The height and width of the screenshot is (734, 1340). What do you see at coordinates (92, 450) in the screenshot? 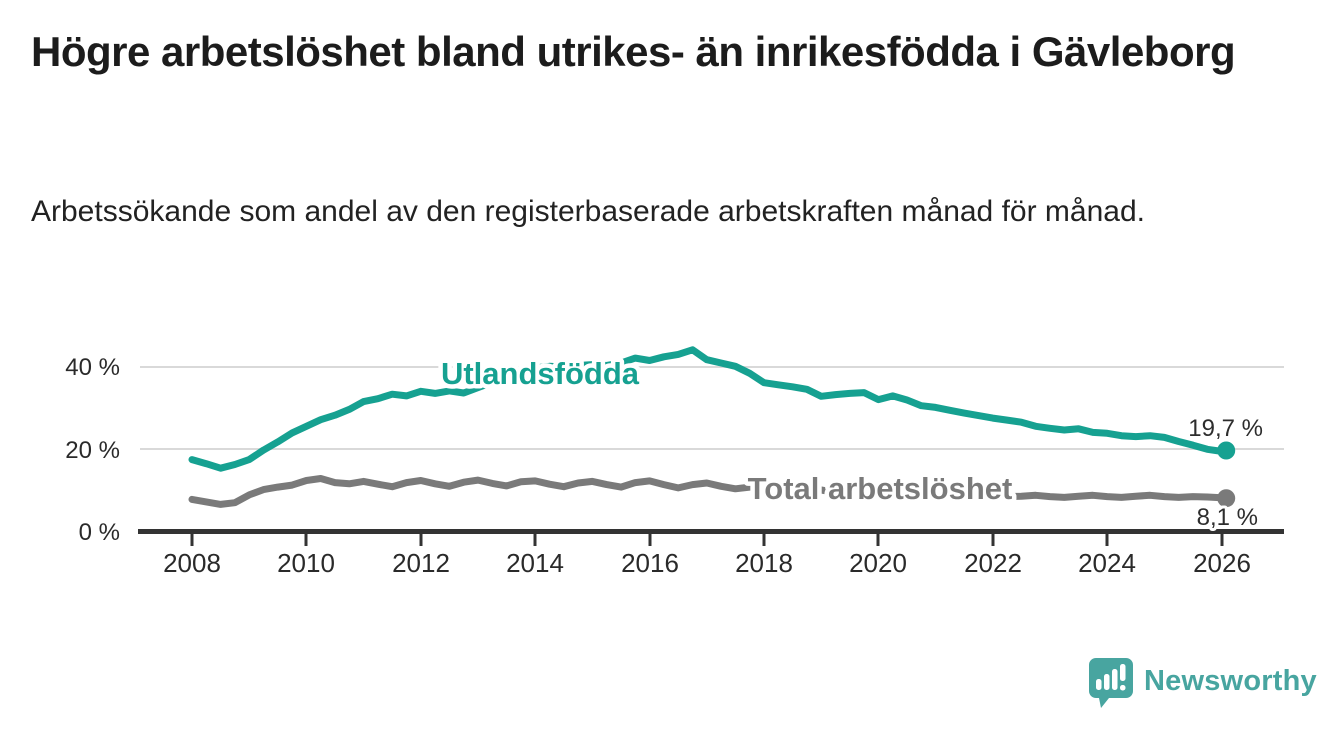
I see `y-tick-label-20: 20 %` at bounding box center [92, 450].